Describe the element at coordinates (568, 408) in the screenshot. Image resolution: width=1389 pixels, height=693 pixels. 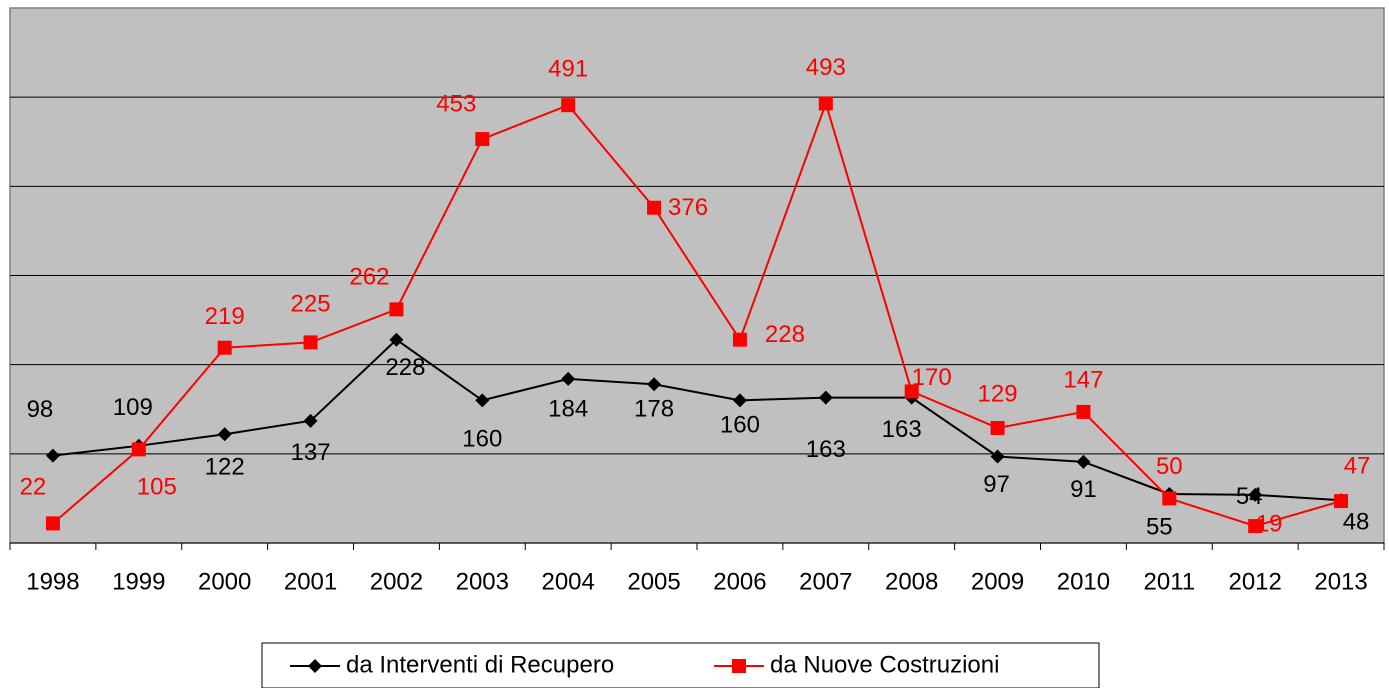
I see `data-label: 184` at that location.